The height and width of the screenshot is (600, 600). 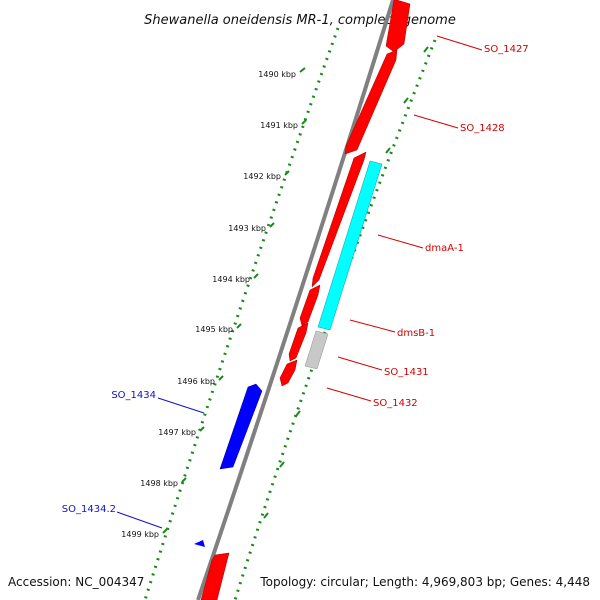 What do you see at coordinates (436, 121) in the screenshot?
I see `leader-line-so1428` at bounding box center [436, 121].